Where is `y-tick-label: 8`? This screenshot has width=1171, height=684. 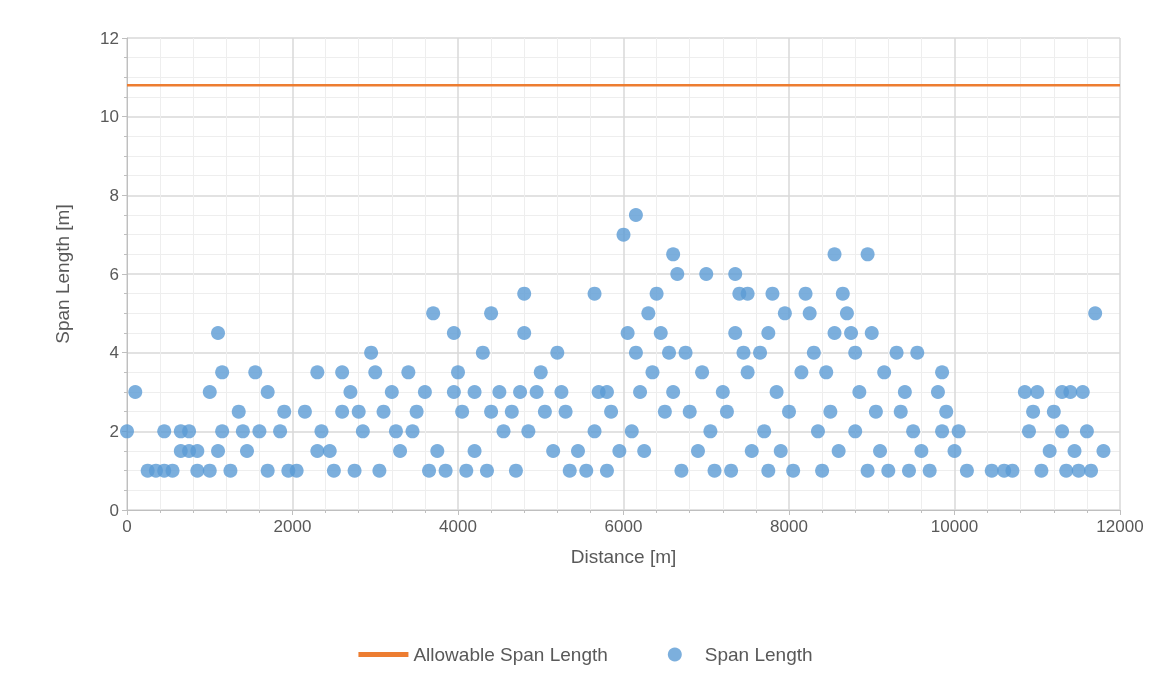
y-tick-label: 8 is located at coordinates (114, 195).